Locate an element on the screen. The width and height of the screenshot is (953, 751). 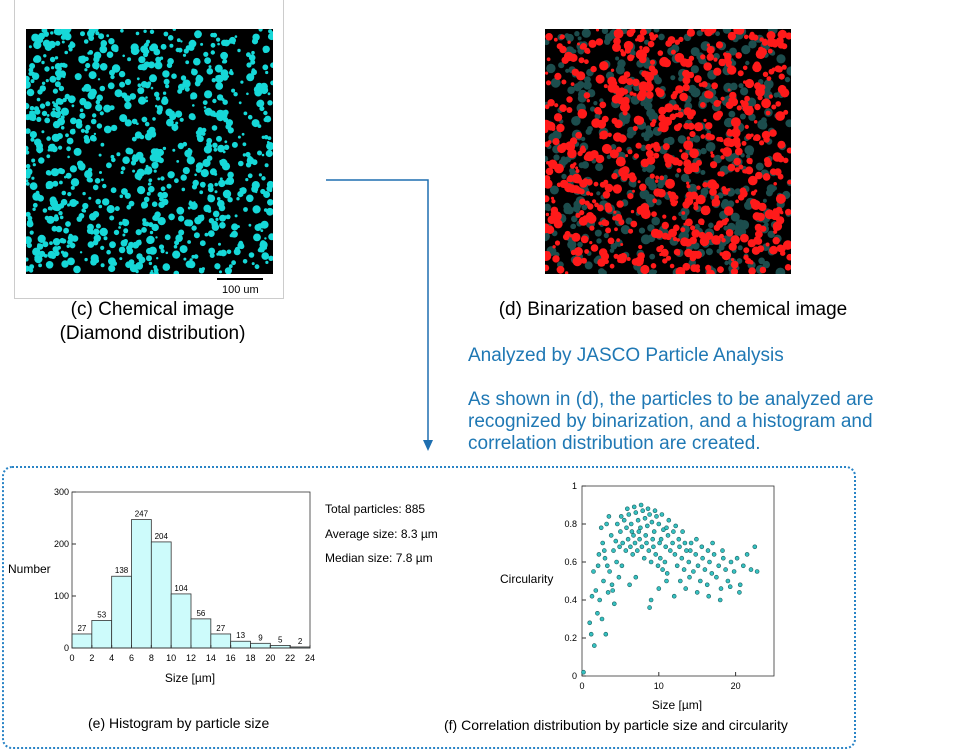
stat-total: Total particles: 885 is located at coordinates (375, 509).